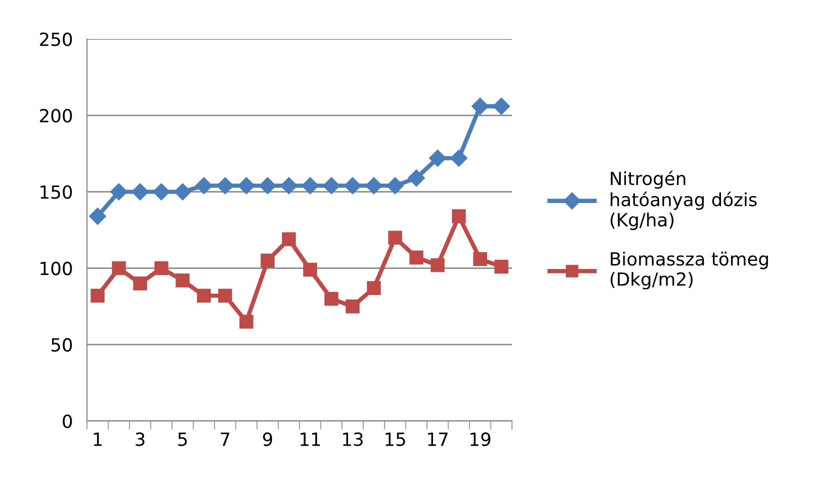 The height and width of the screenshot is (481, 815). Describe the element at coordinates (140, 439) in the screenshot. I see `x-tick-label: 3` at that location.